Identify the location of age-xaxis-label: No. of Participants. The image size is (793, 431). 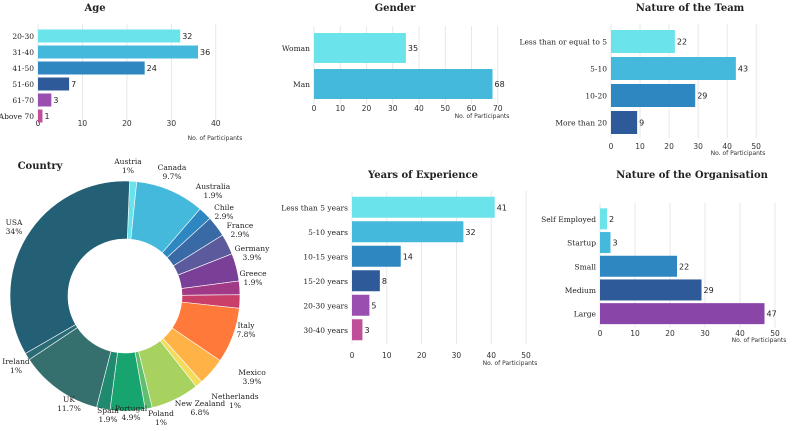
(215, 138).